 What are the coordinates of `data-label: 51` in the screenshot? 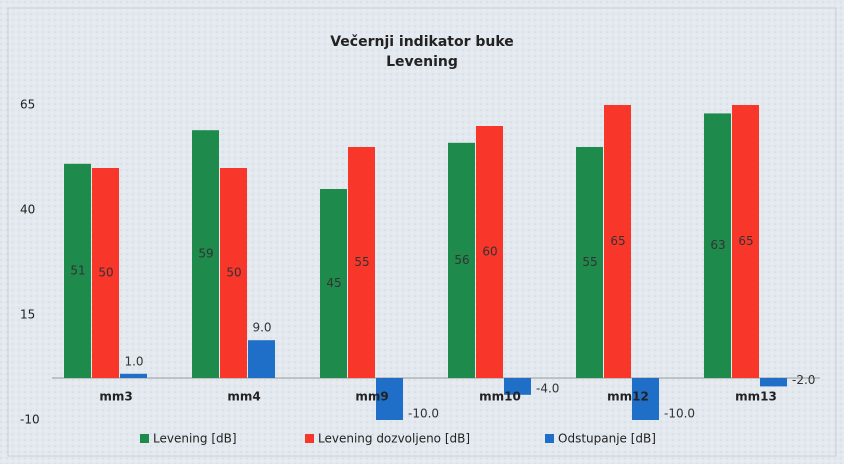 It's located at (77, 270).